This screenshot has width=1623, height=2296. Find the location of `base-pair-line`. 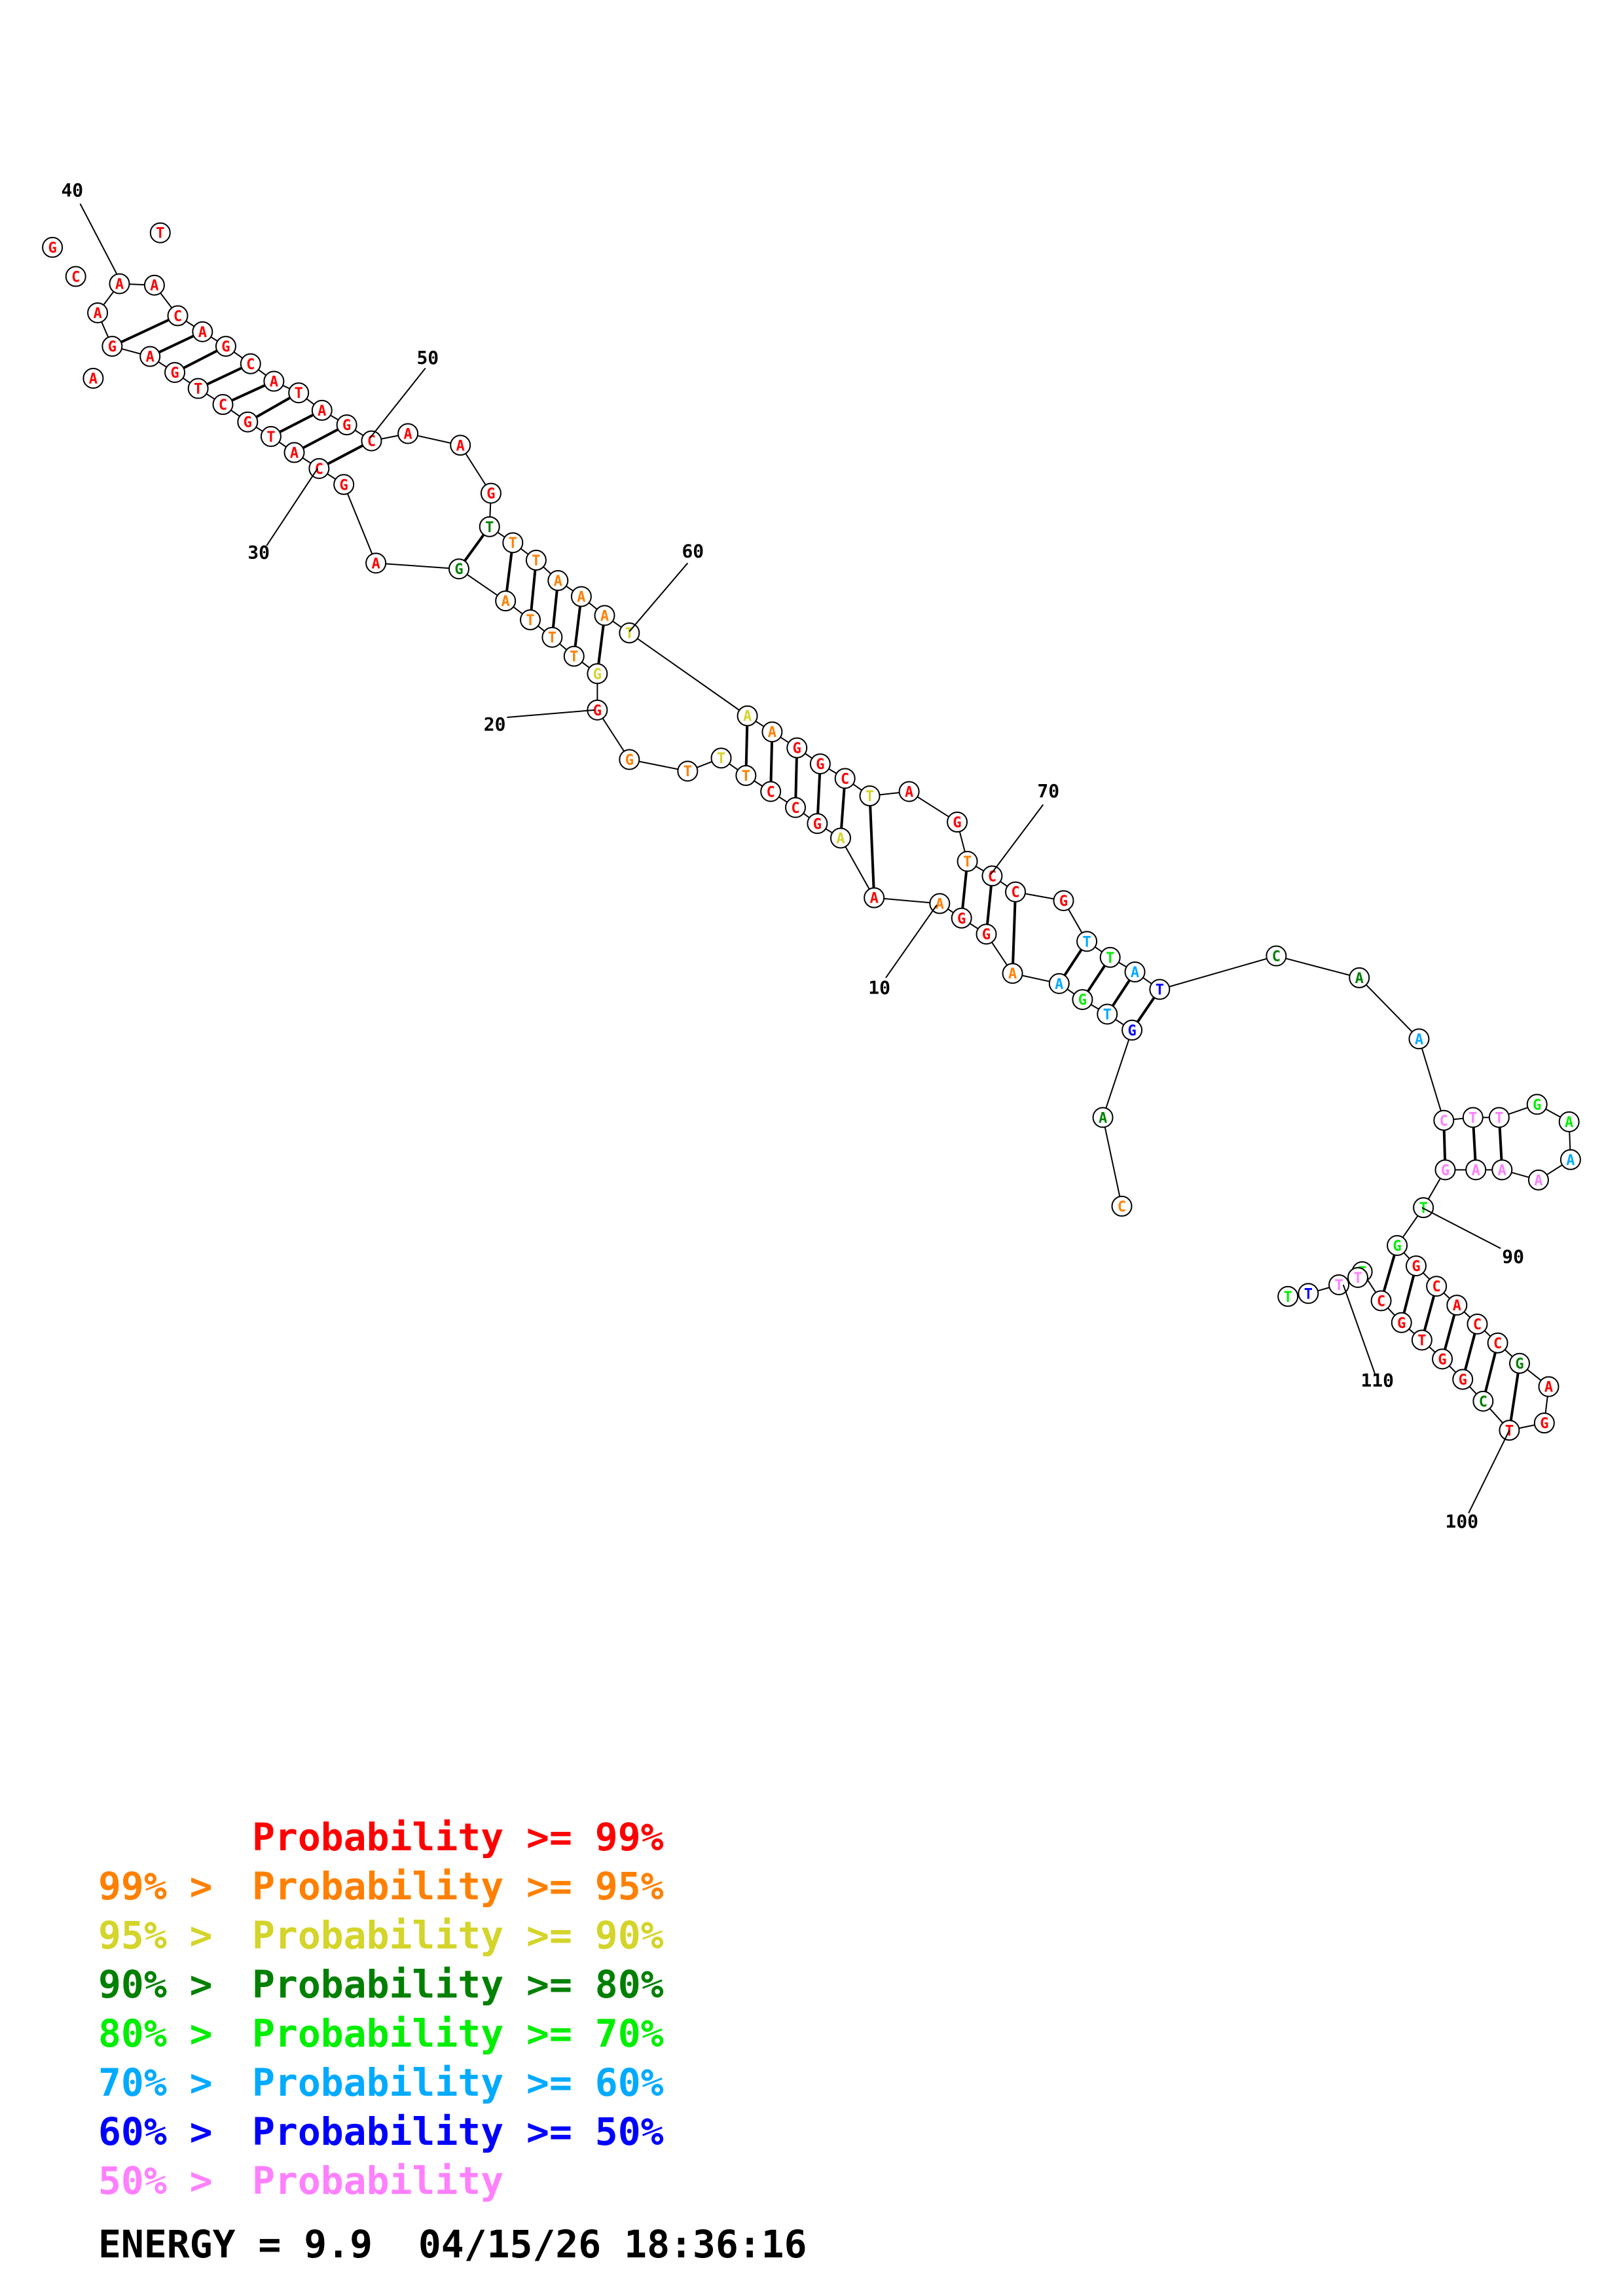

base-pair-line is located at coordinates (872, 846).